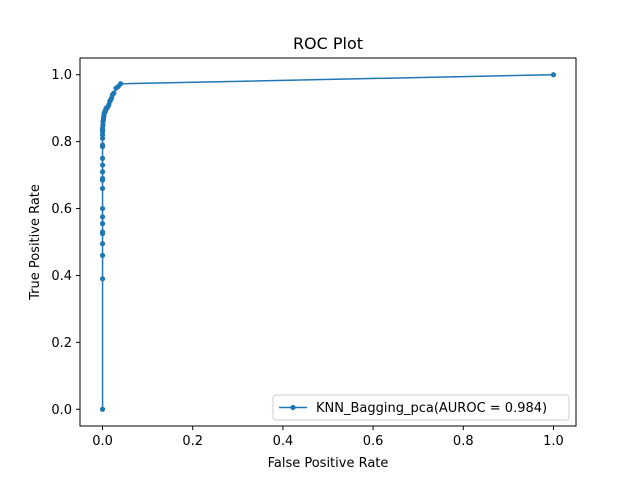 This screenshot has height=484, width=640. Describe the element at coordinates (65, 243) in the screenshot. I see `y-axis-ticks: 0.0 0.2 0.4 0.6 0.8 1.0` at that location.